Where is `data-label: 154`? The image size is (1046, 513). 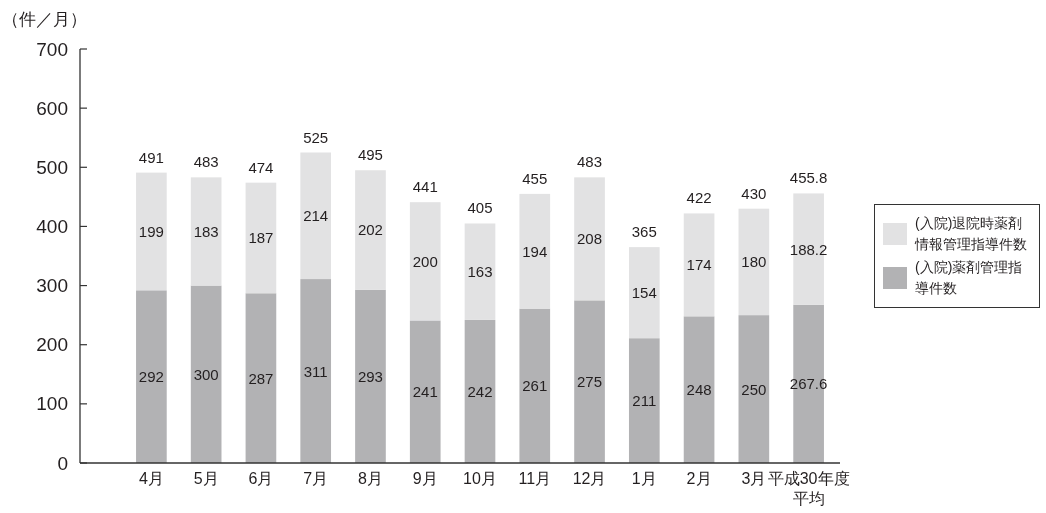 data-label: 154 is located at coordinates (644, 293).